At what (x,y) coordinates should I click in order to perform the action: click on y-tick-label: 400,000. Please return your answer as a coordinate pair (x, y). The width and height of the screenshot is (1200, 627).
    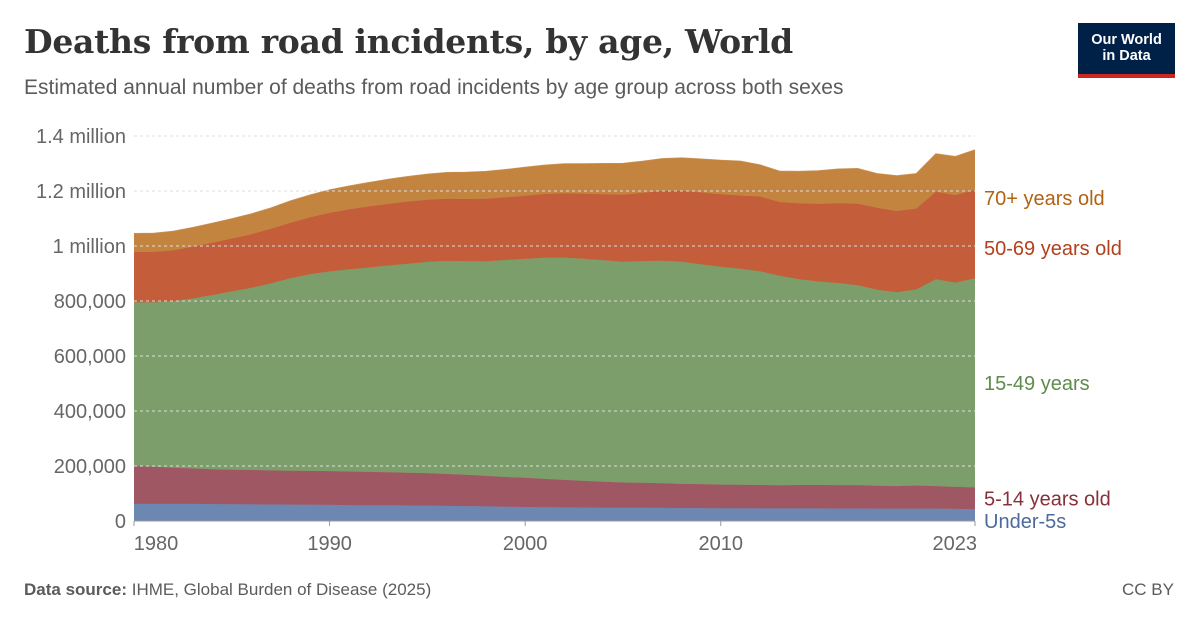
    Looking at the image, I should click on (90, 412).